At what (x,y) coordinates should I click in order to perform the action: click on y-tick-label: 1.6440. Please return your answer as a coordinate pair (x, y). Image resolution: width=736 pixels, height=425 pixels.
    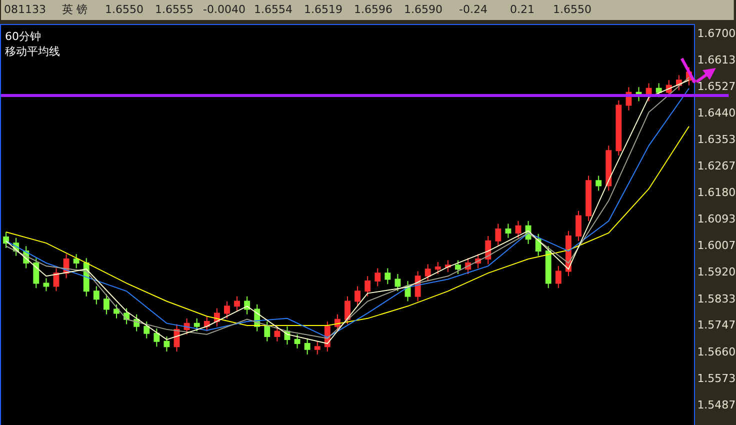
    Looking at the image, I should click on (716, 113).